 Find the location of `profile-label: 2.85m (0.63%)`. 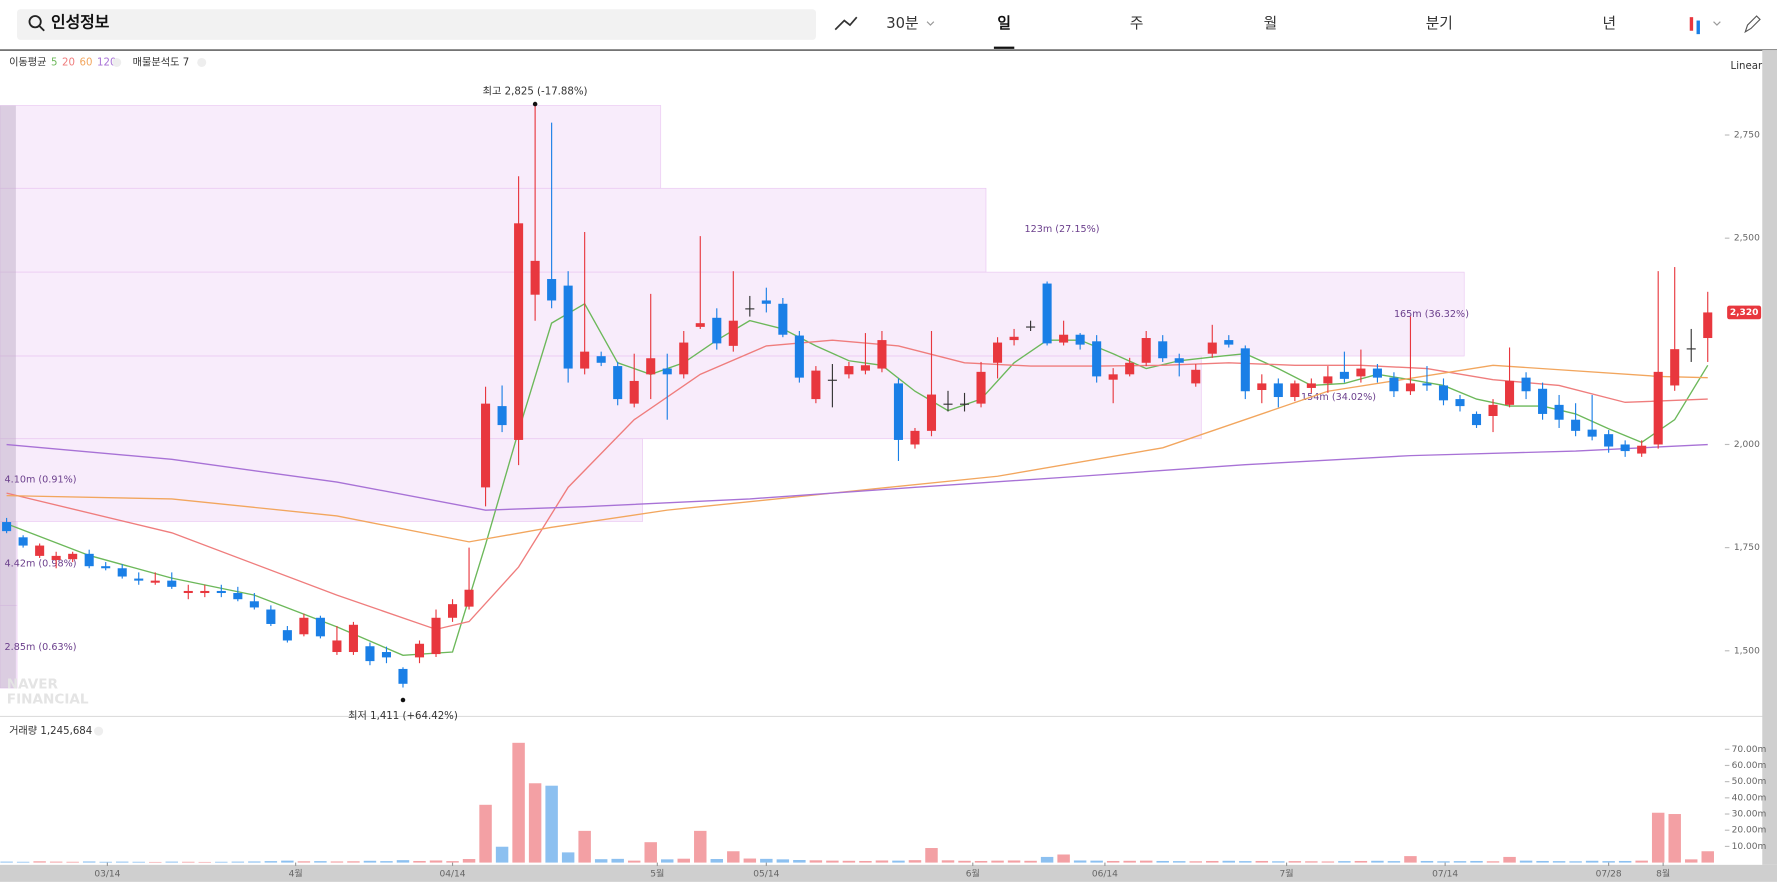

profile-label: 2.85m (0.63%) is located at coordinates (41, 647).